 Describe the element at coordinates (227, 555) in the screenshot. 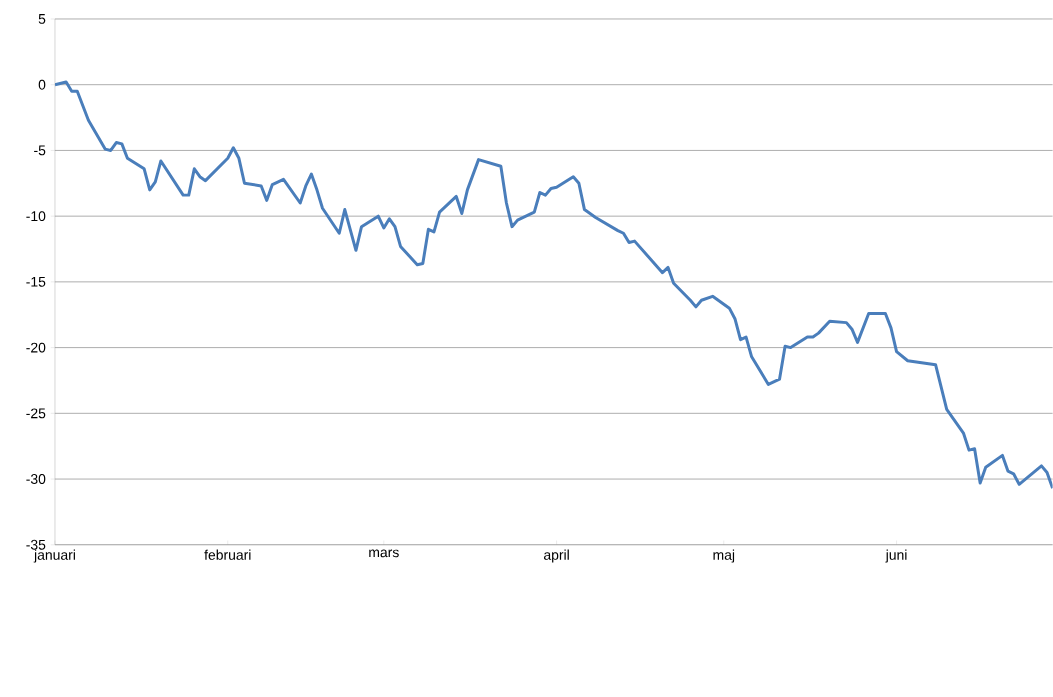

I see `x-tick-label: februari` at that location.